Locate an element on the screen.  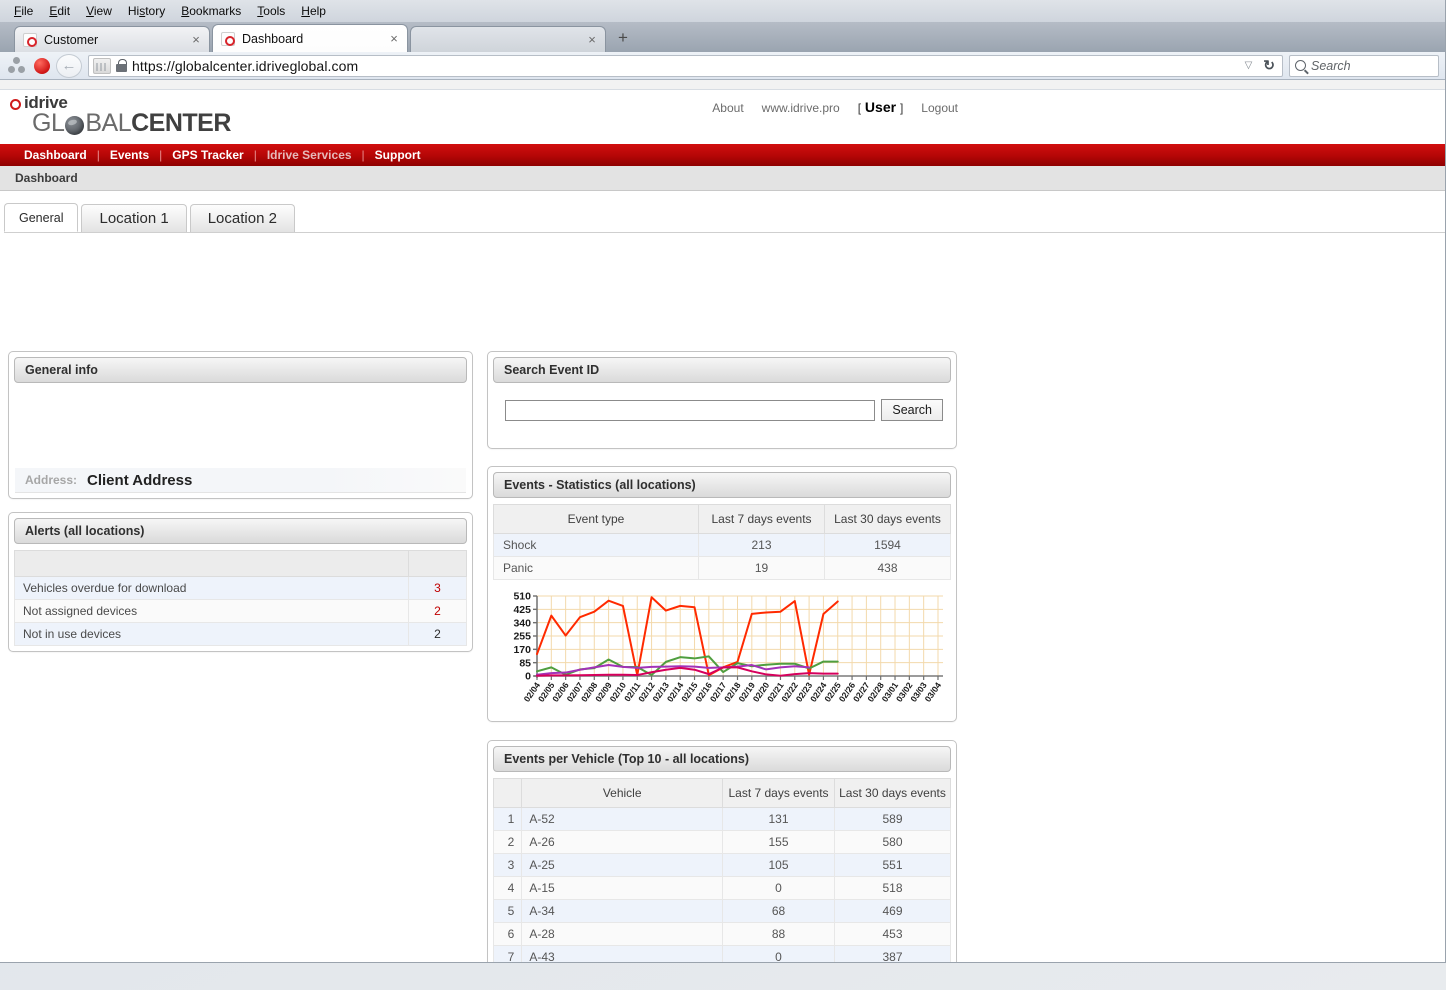
idrive-mark-icon is located at coordinates (15, 104).